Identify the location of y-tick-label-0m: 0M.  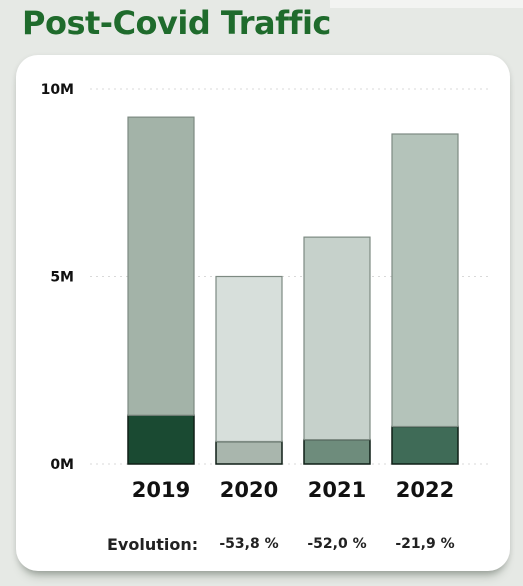
(62, 465).